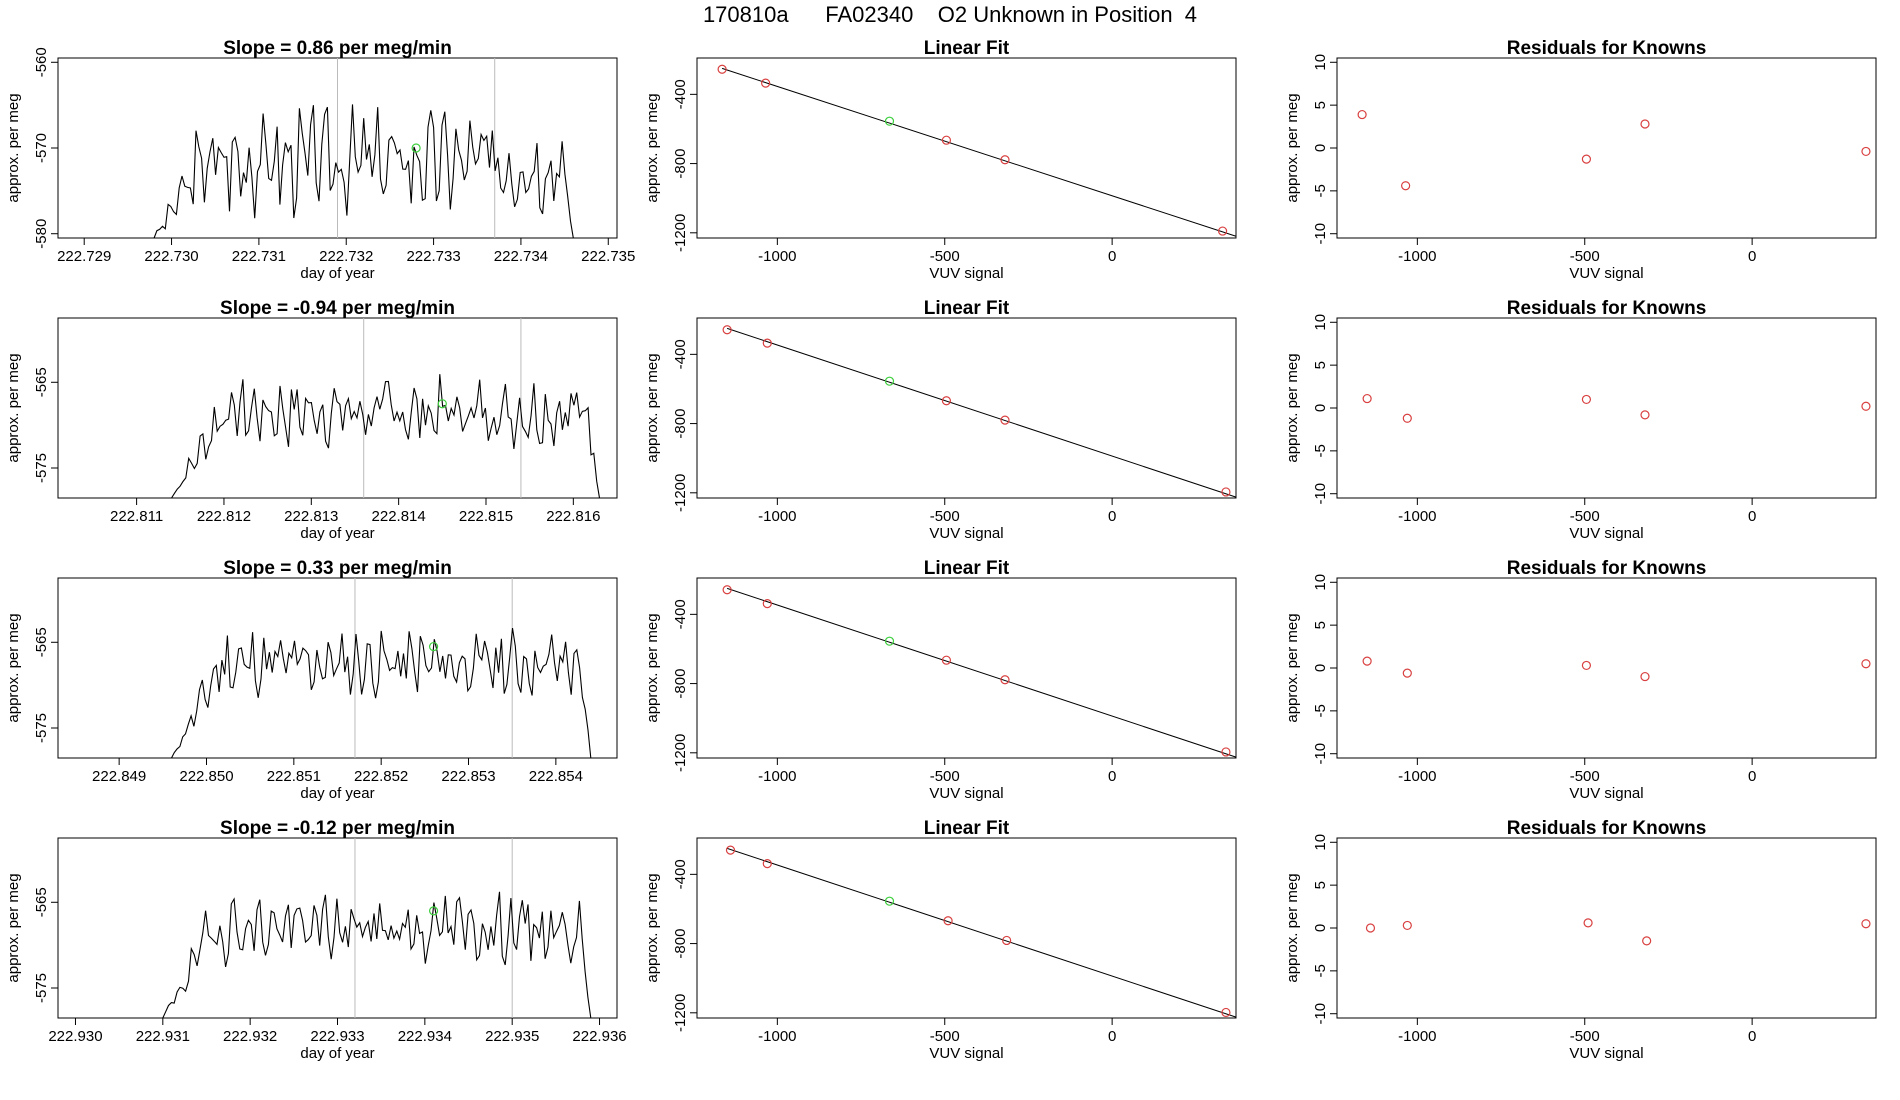 Image resolution: width=1900 pixels, height=1100 pixels. I want to click on trace-2-xlabel: day of year, so click(337, 533).